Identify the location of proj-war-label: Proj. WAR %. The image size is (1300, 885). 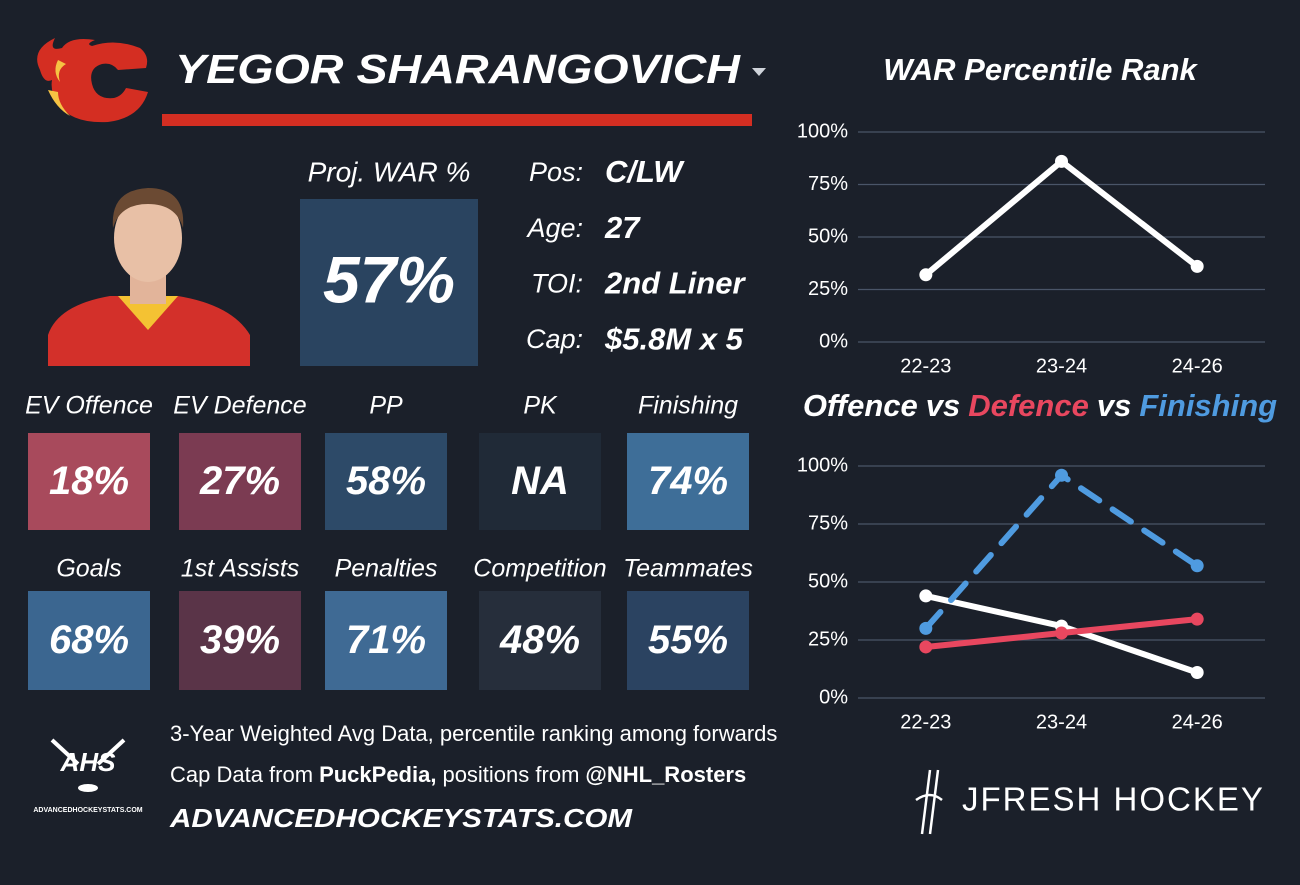
(389, 171).